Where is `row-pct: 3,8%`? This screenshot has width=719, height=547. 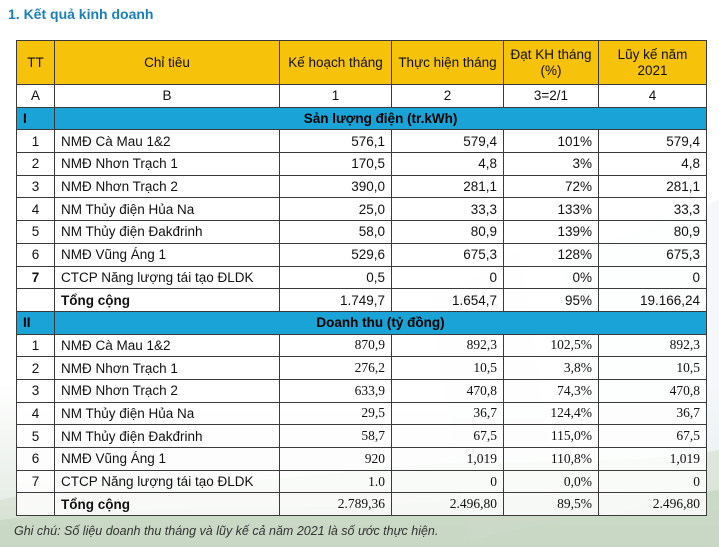
row-pct: 3,8% is located at coordinates (551, 368).